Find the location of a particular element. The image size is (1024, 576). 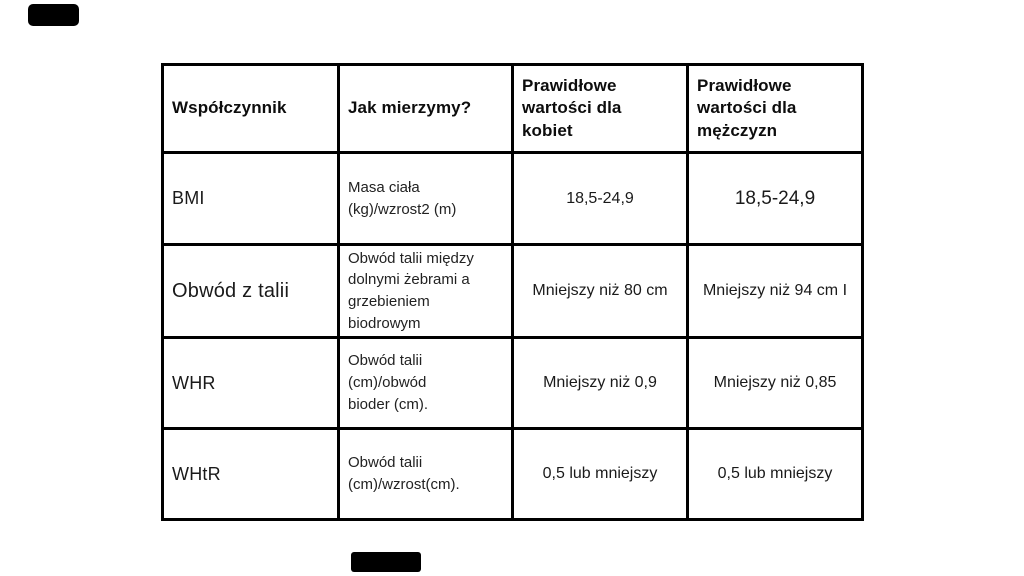

top-left-black-mark is located at coordinates (53, 15).